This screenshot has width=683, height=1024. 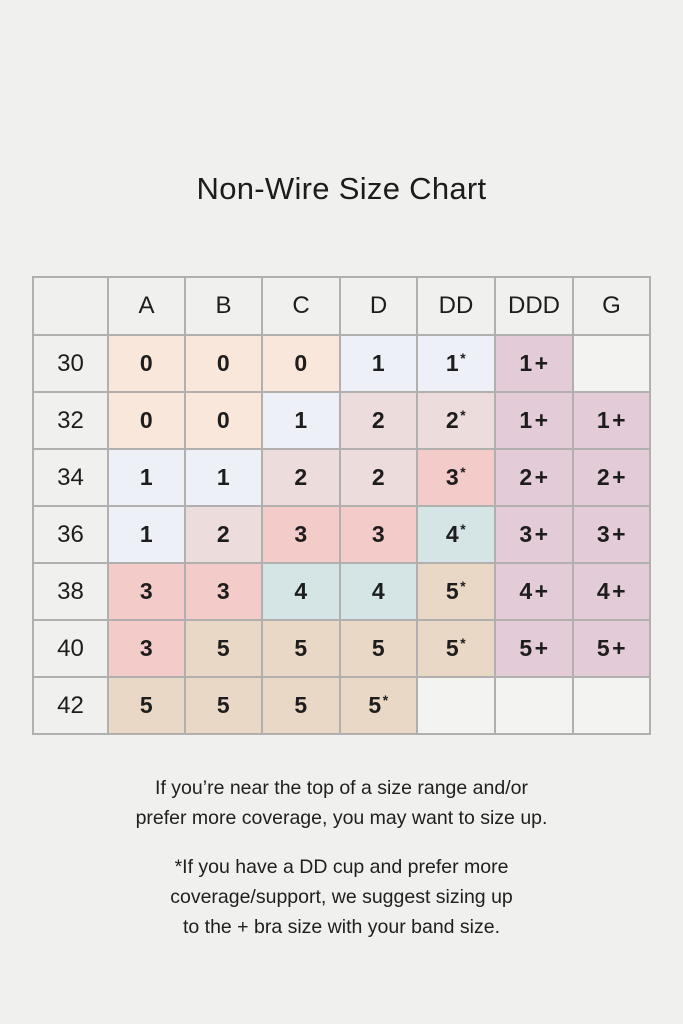 I want to click on table-row: 40 3 5 5 5 5* 5+ 5+, so click(x=341, y=648).